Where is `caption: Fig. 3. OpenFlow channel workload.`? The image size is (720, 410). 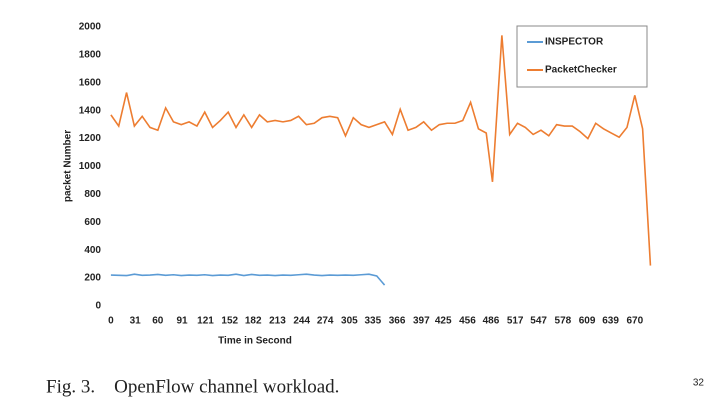
caption: Fig. 3. OpenFlow channel workload. is located at coordinates (192, 386).